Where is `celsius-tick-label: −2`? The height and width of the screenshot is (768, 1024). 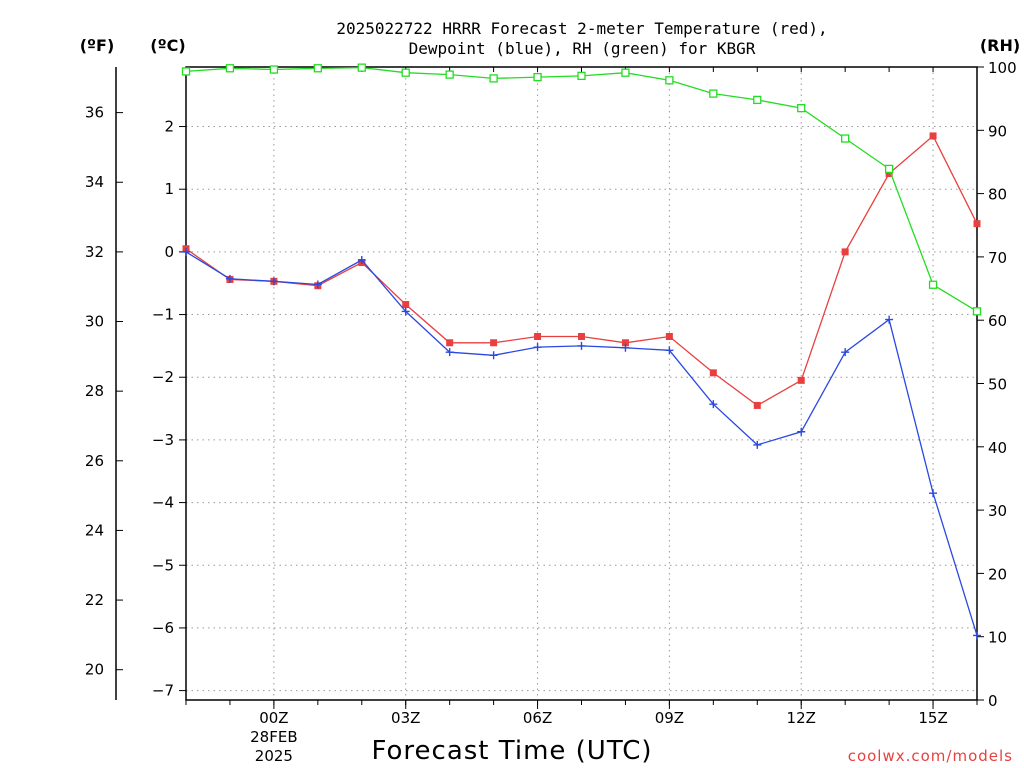
celsius-tick-label: −2 is located at coordinates (163, 377).